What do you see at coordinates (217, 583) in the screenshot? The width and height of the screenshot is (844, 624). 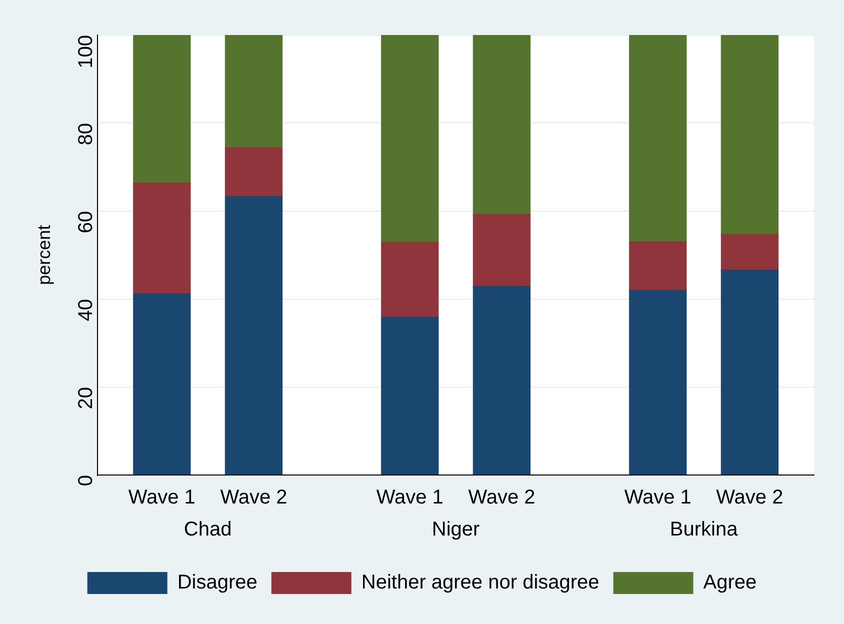 I see `legend-label: Disagree` at bounding box center [217, 583].